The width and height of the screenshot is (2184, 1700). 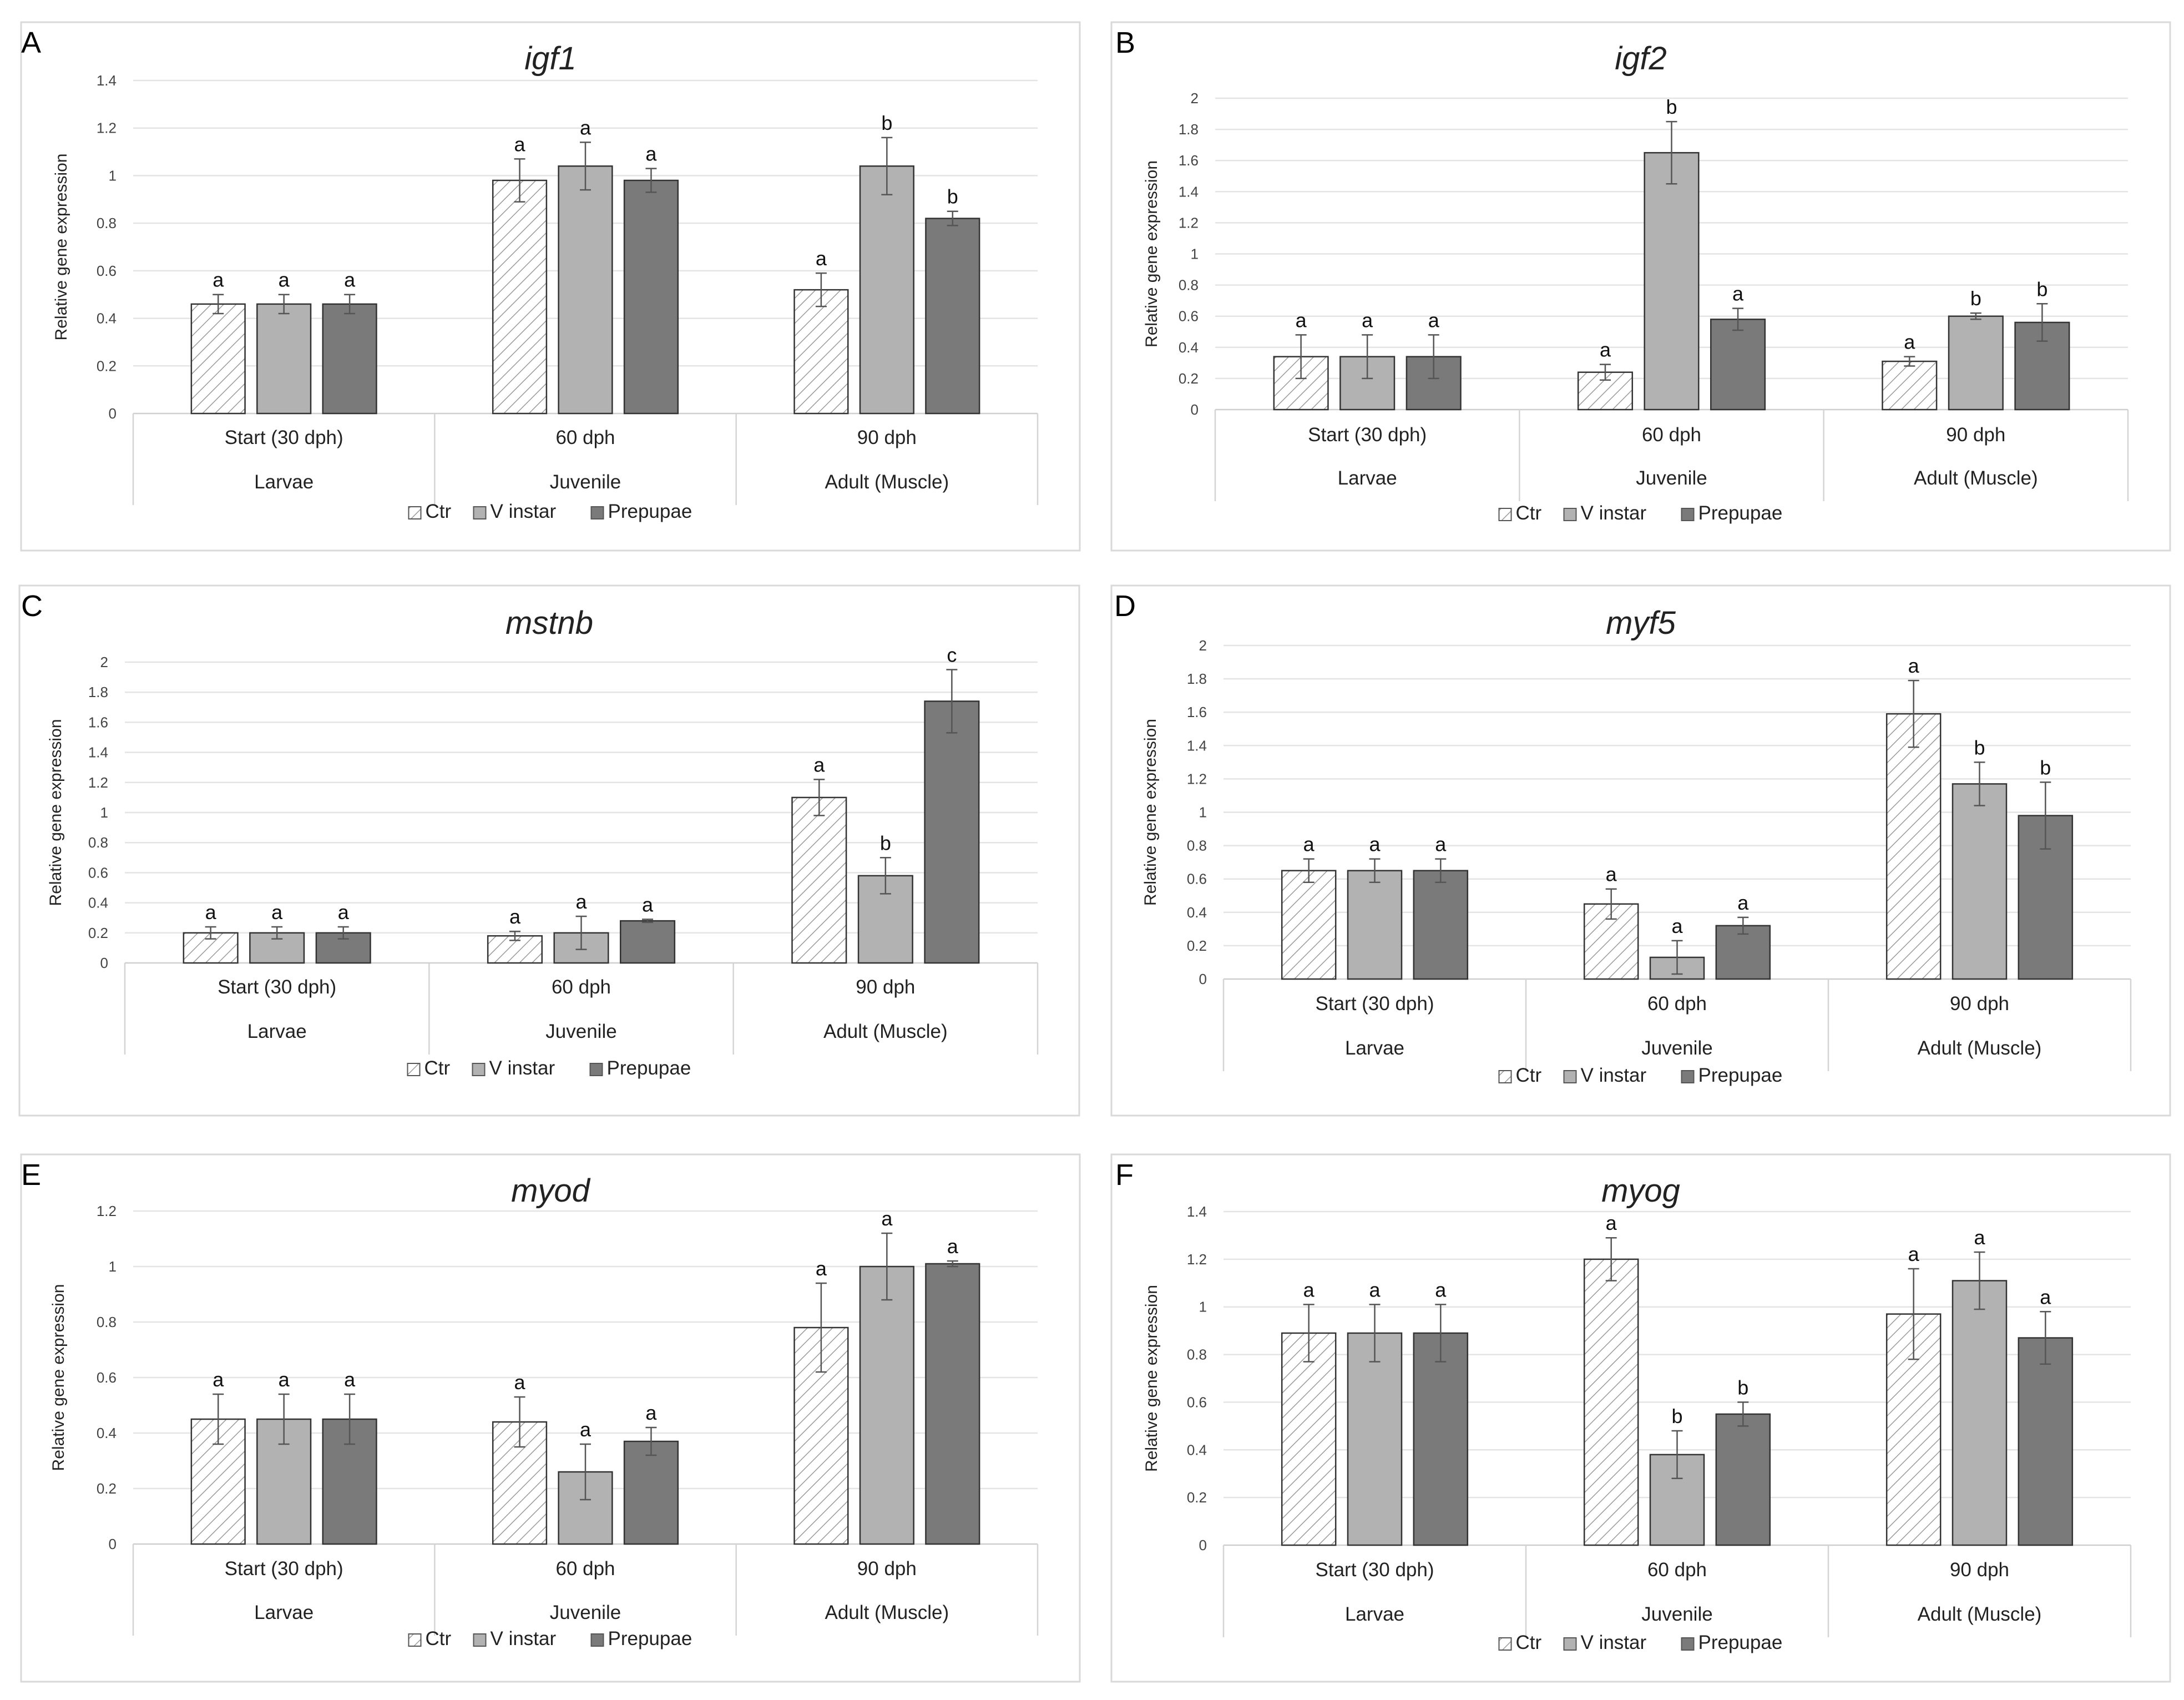 What do you see at coordinates (551, 1191) in the screenshot?
I see `chart-title: myod` at bounding box center [551, 1191].